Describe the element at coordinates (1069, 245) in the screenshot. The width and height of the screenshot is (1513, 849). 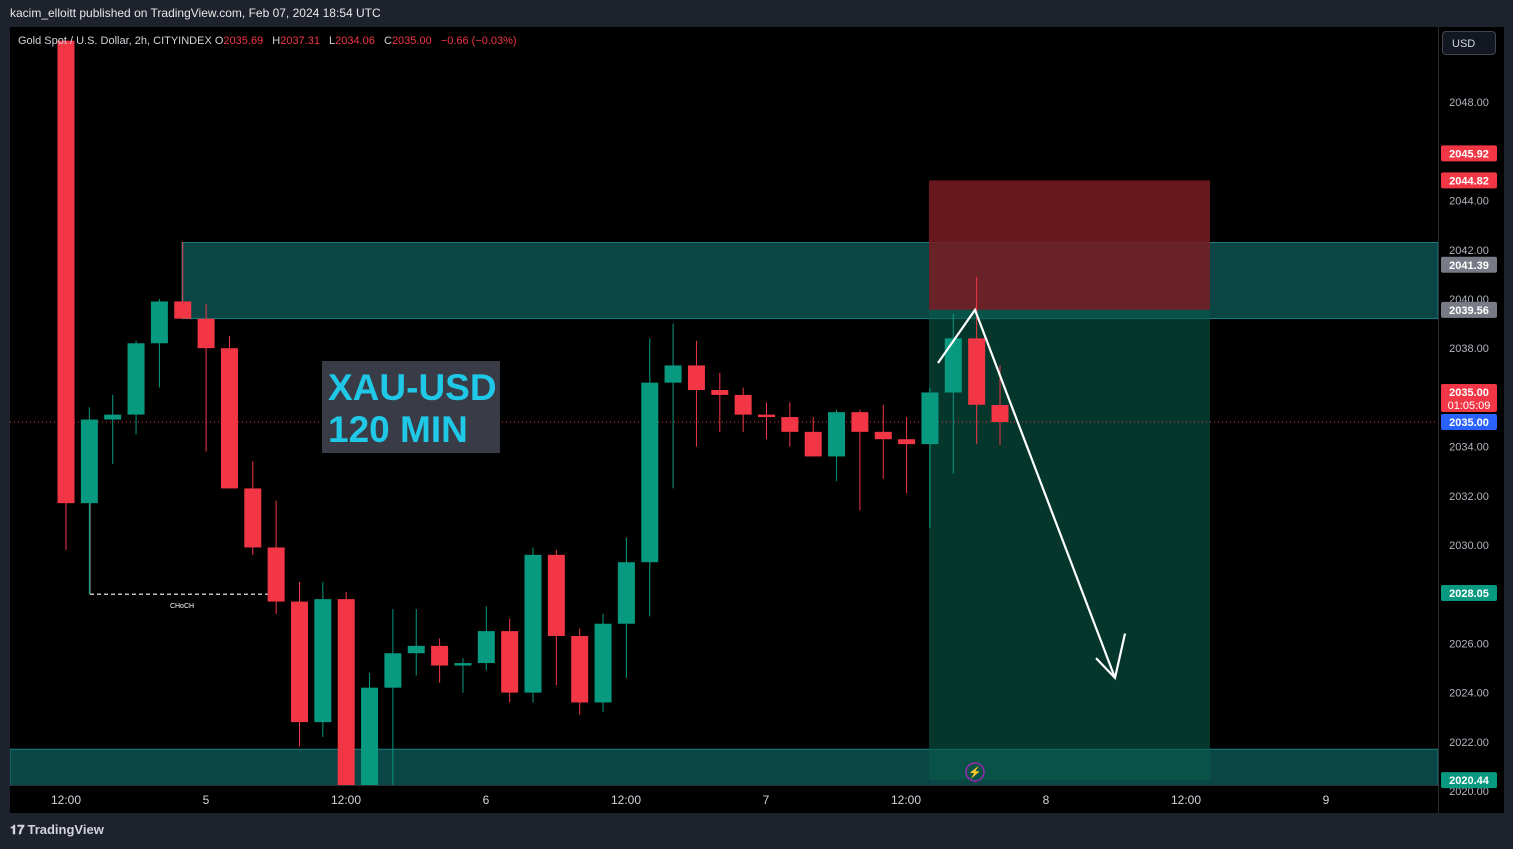
I see `stop-loss-area` at that location.